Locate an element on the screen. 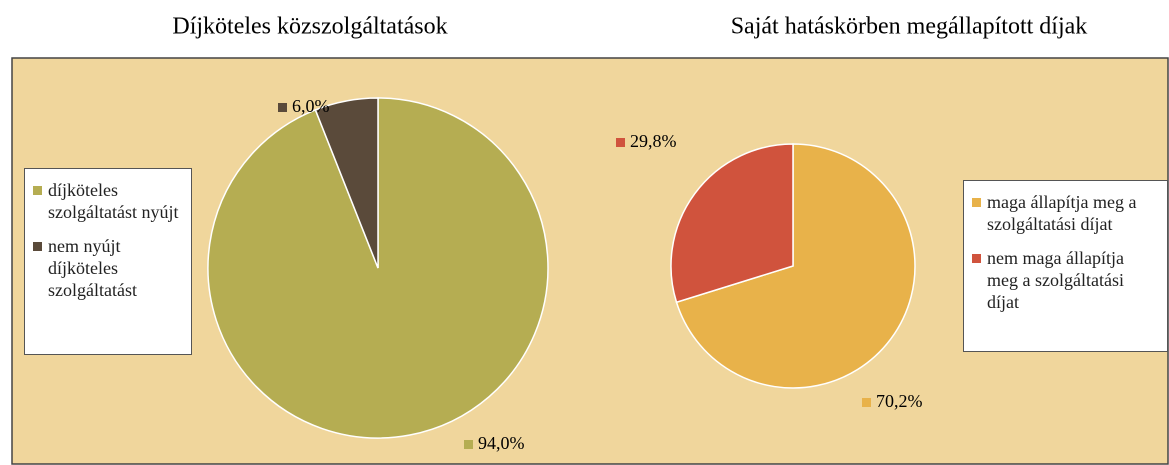  chart-title: Saját hatáskörben megállapított díjak is located at coordinates (909, 27).